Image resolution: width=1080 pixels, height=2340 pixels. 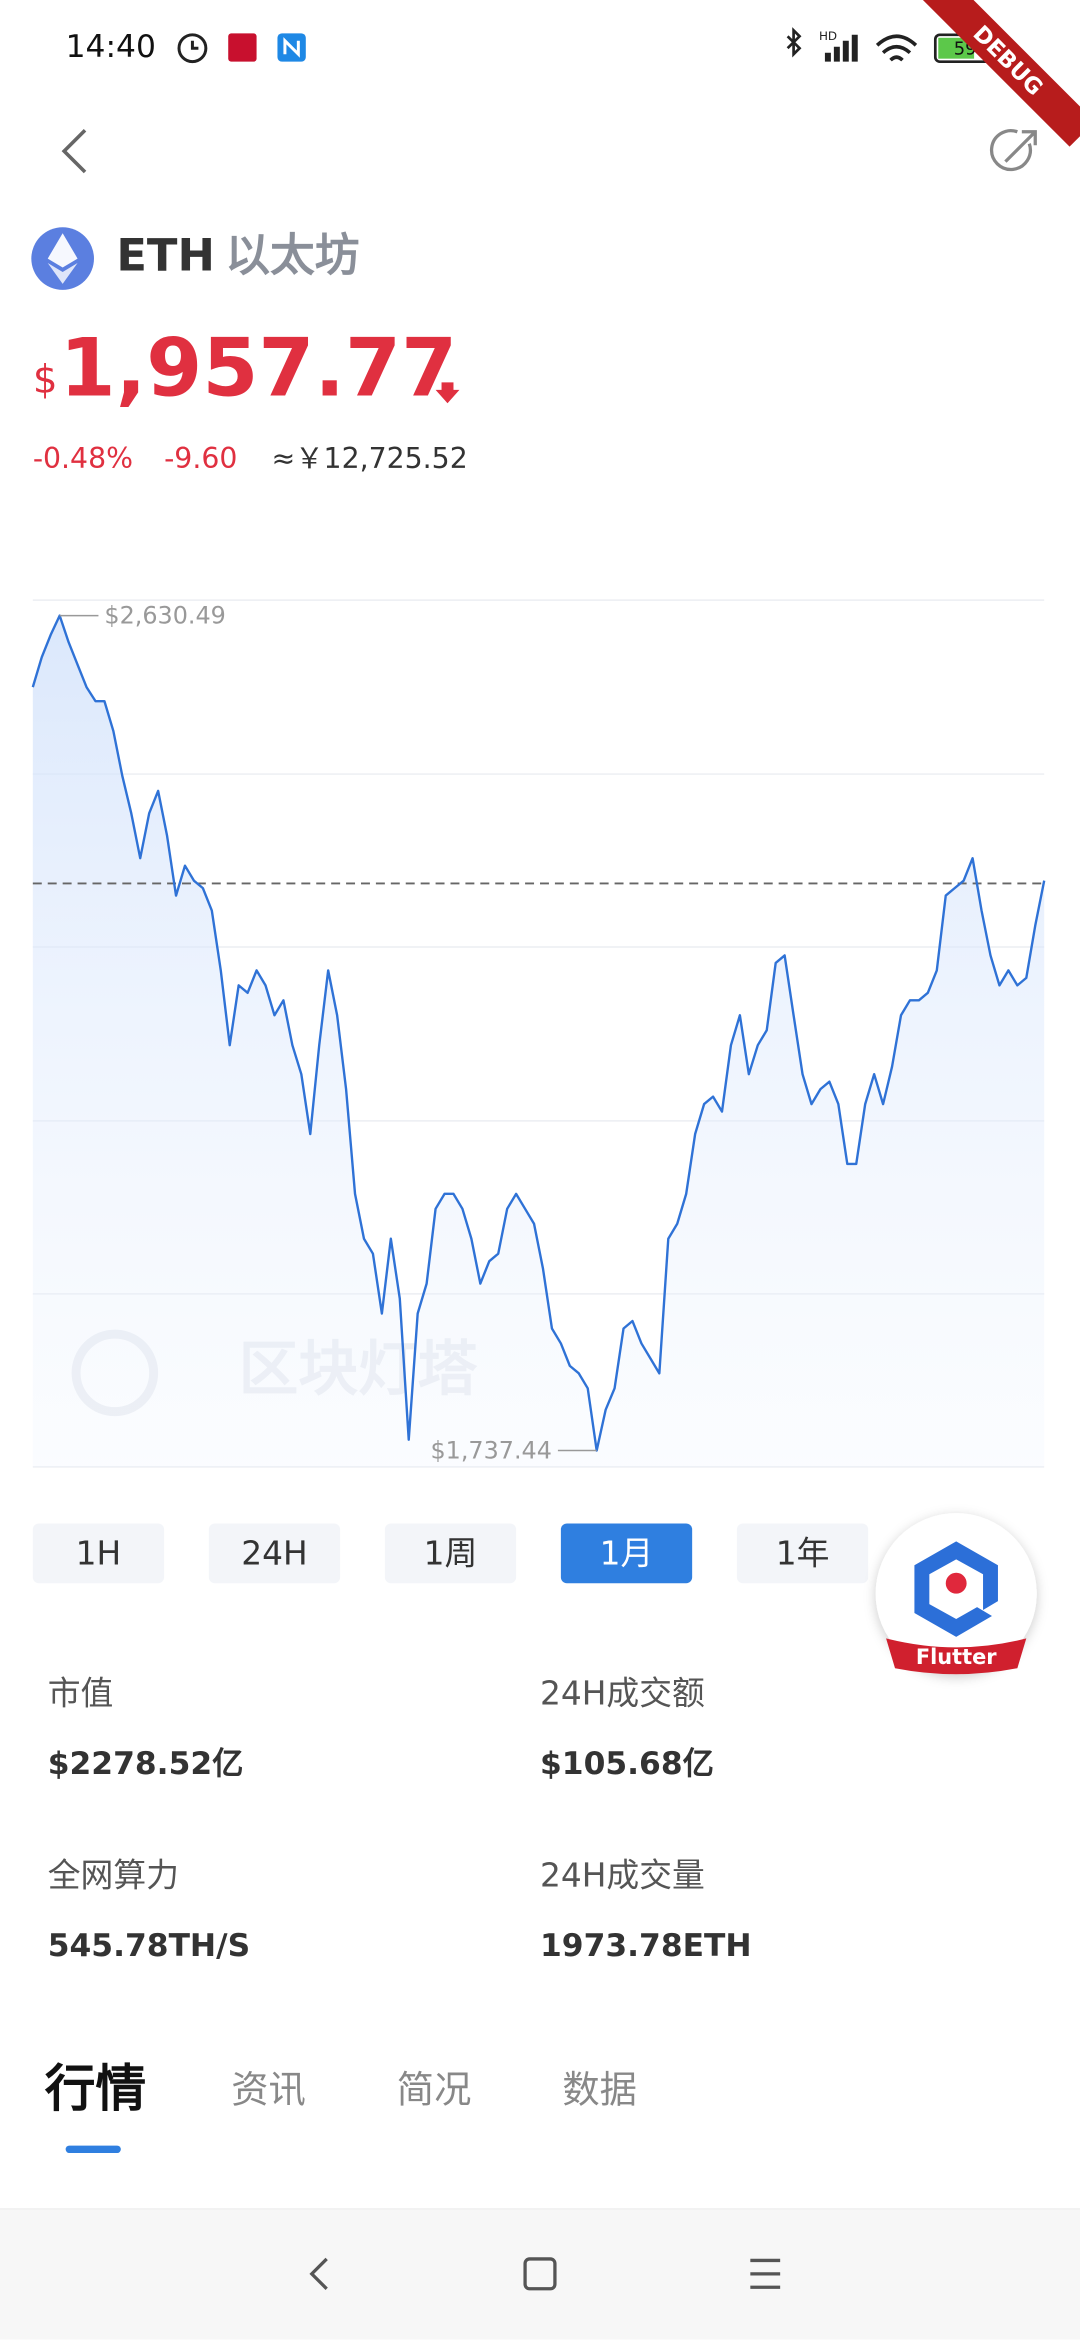 I want to click on nav-menu, so click(x=765, y=2273).